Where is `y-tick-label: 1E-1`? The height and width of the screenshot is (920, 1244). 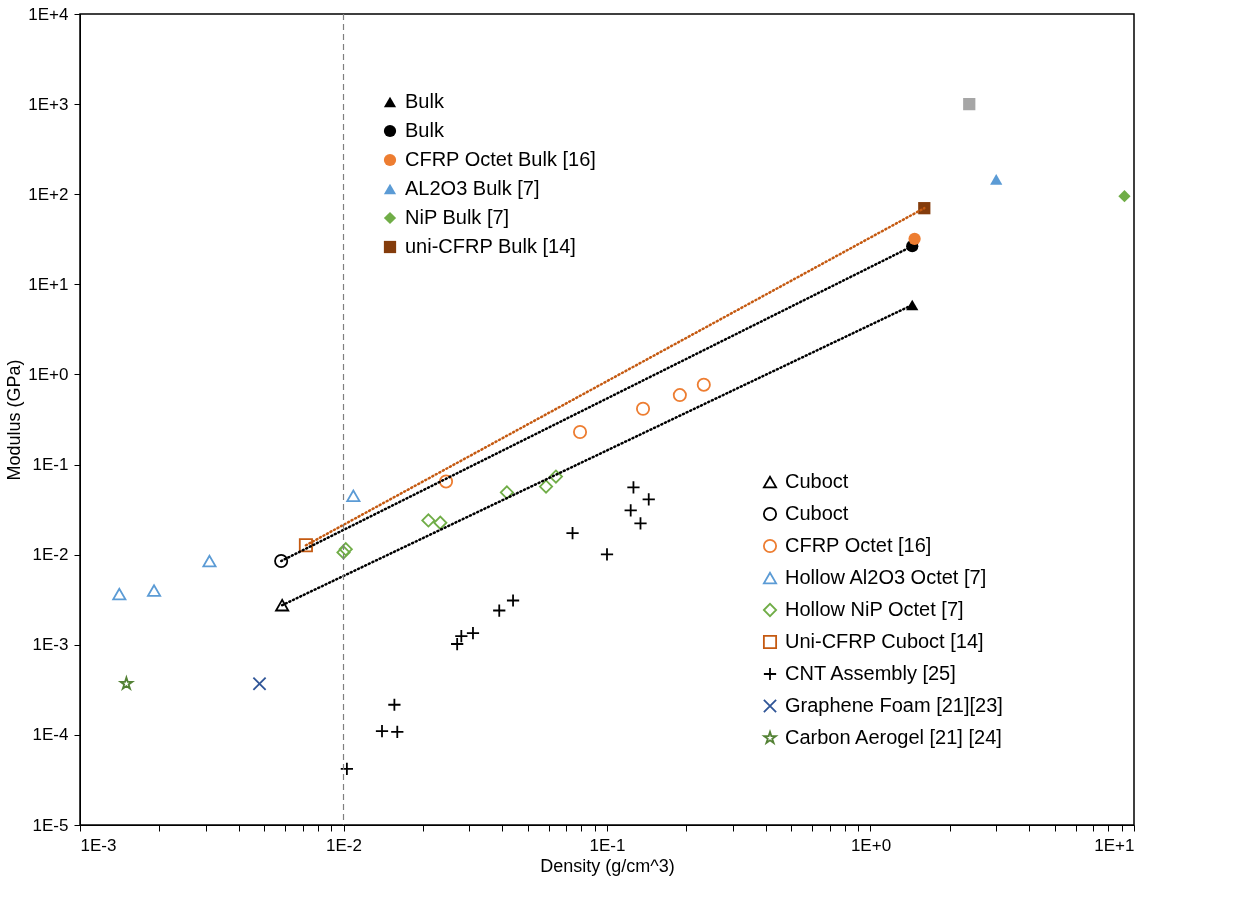 y-tick-label: 1E-1 is located at coordinates (50, 465).